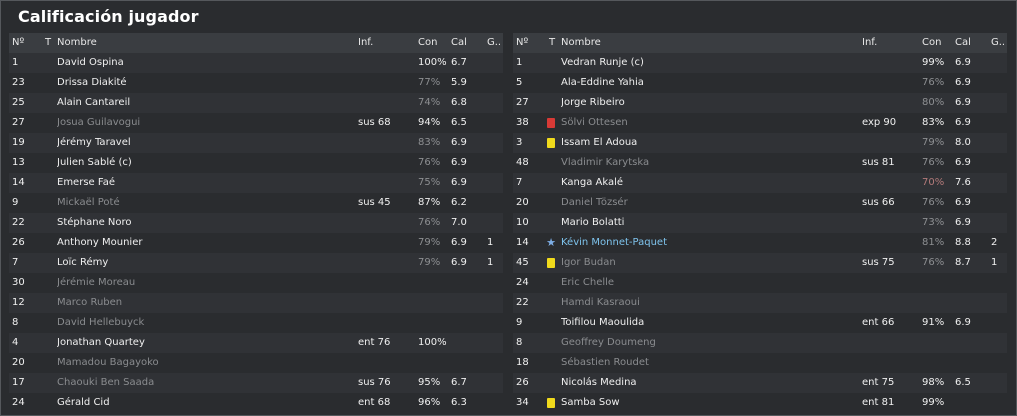  What do you see at coordinates (760, 263) in the screenshot?
I see `player-row: 45 Igor Budan sus 75 76% 8.7 1` at bounding box center [760, 263].